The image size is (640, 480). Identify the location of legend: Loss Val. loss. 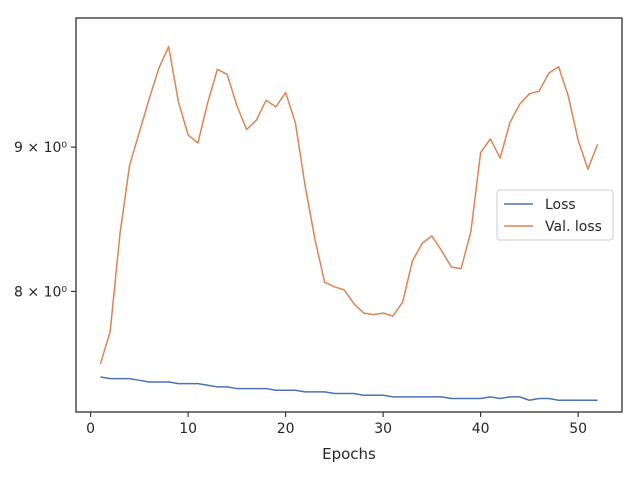
(555, 215).